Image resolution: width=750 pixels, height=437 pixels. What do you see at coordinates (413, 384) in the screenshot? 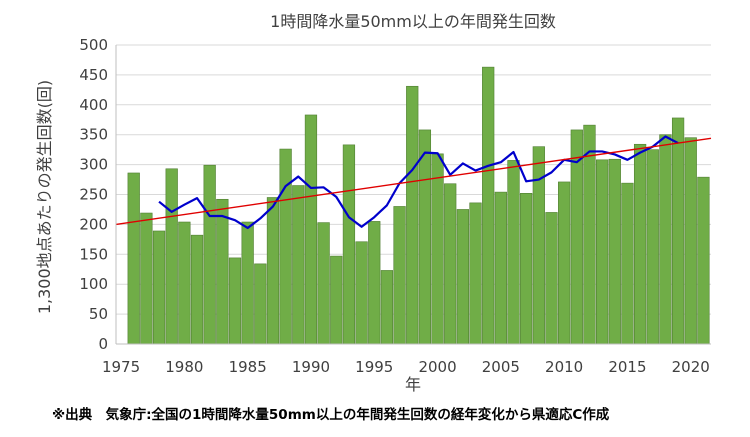
I see `x-axis-label: 年` at bounding box center [413, 384].